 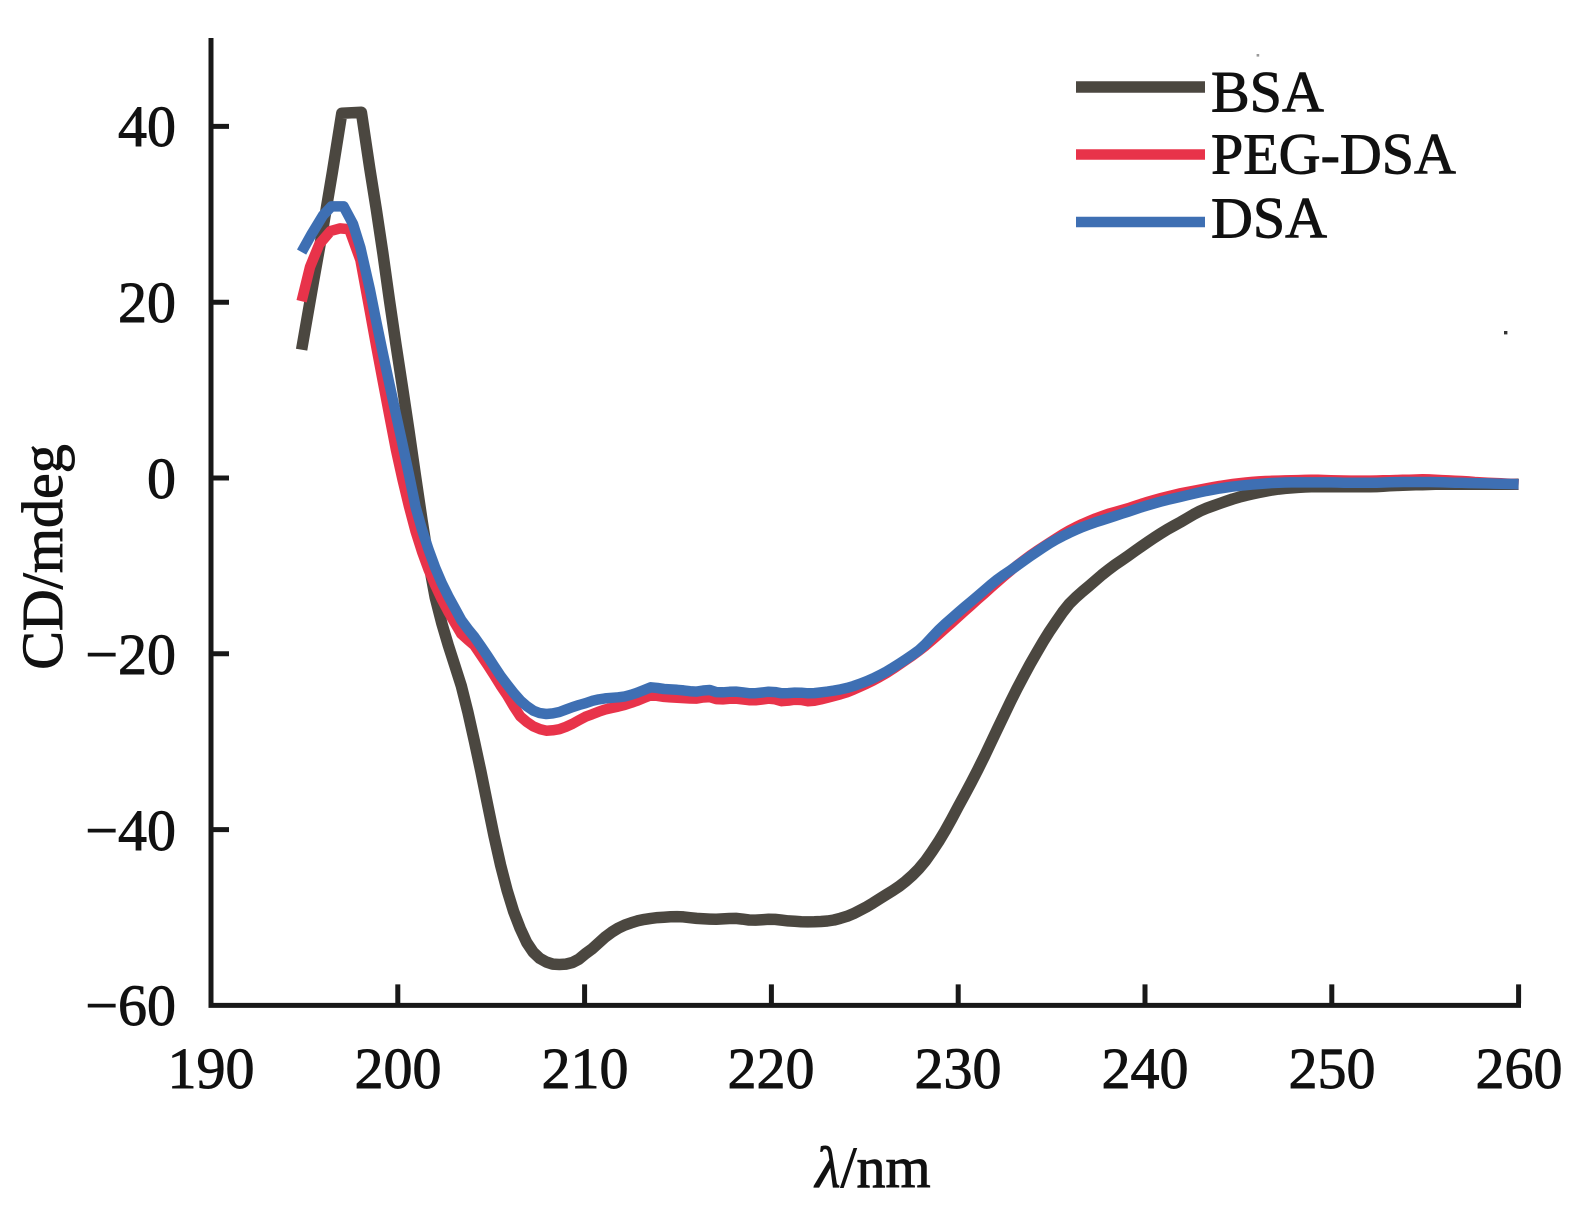 What do you see at coordinates (1332, 1068) in the screenshot?
I see `svg-text: 250` at bounding box center [1332, 1068].